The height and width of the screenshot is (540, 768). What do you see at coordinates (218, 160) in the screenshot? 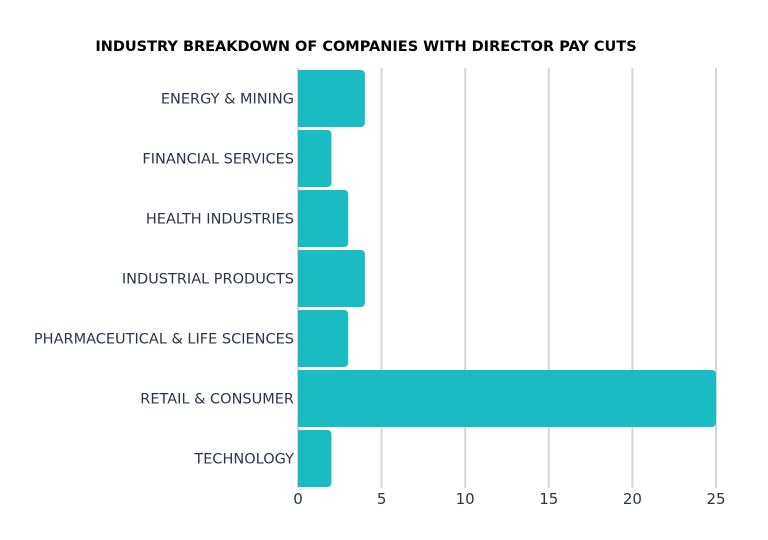
I see `category-label: FINANCIAL SERVICES` at bounding box center [218, 160].